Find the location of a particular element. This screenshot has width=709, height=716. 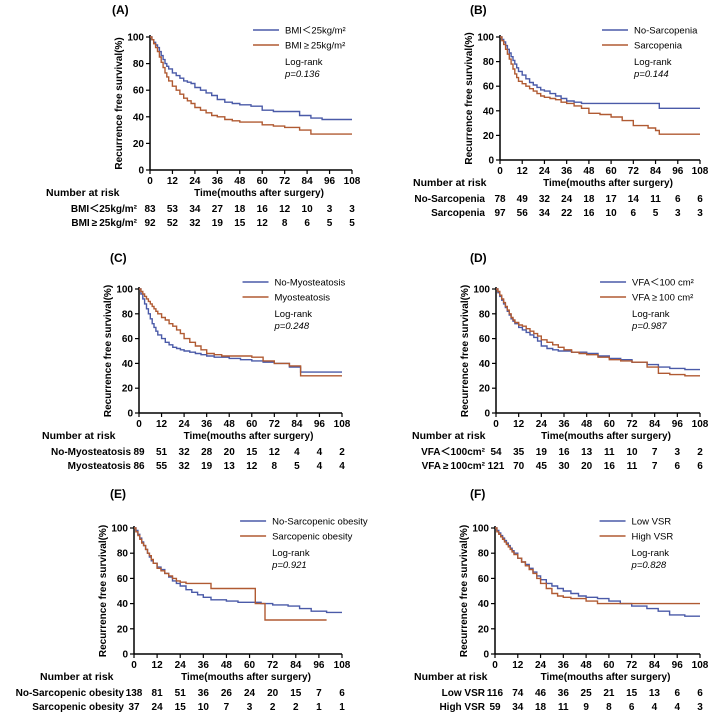

risk-count: 14 is located at coordinates (634, 199).